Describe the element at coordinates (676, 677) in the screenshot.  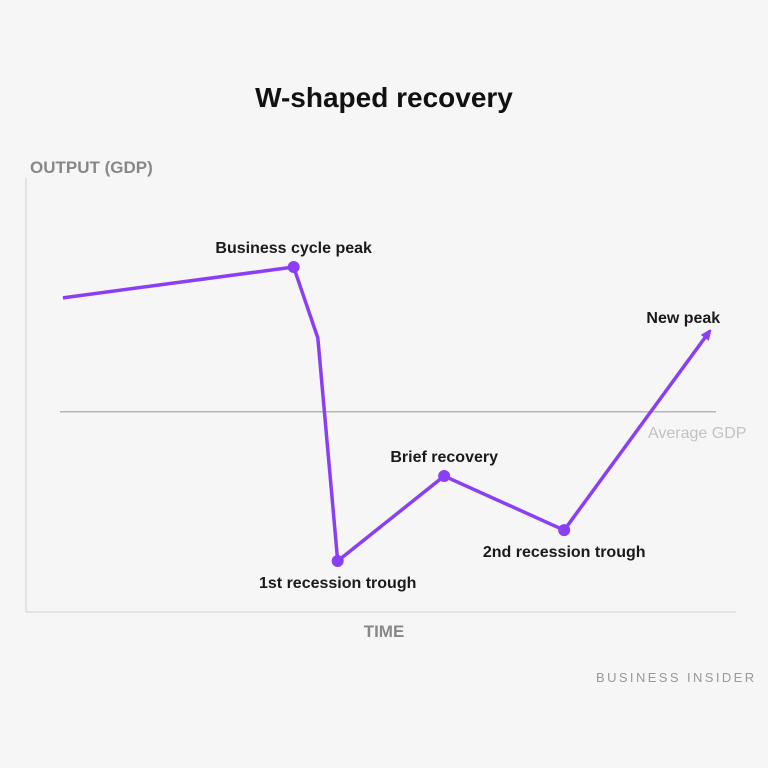
I see `source-logo: BUSINESS INSIDER` at that location.